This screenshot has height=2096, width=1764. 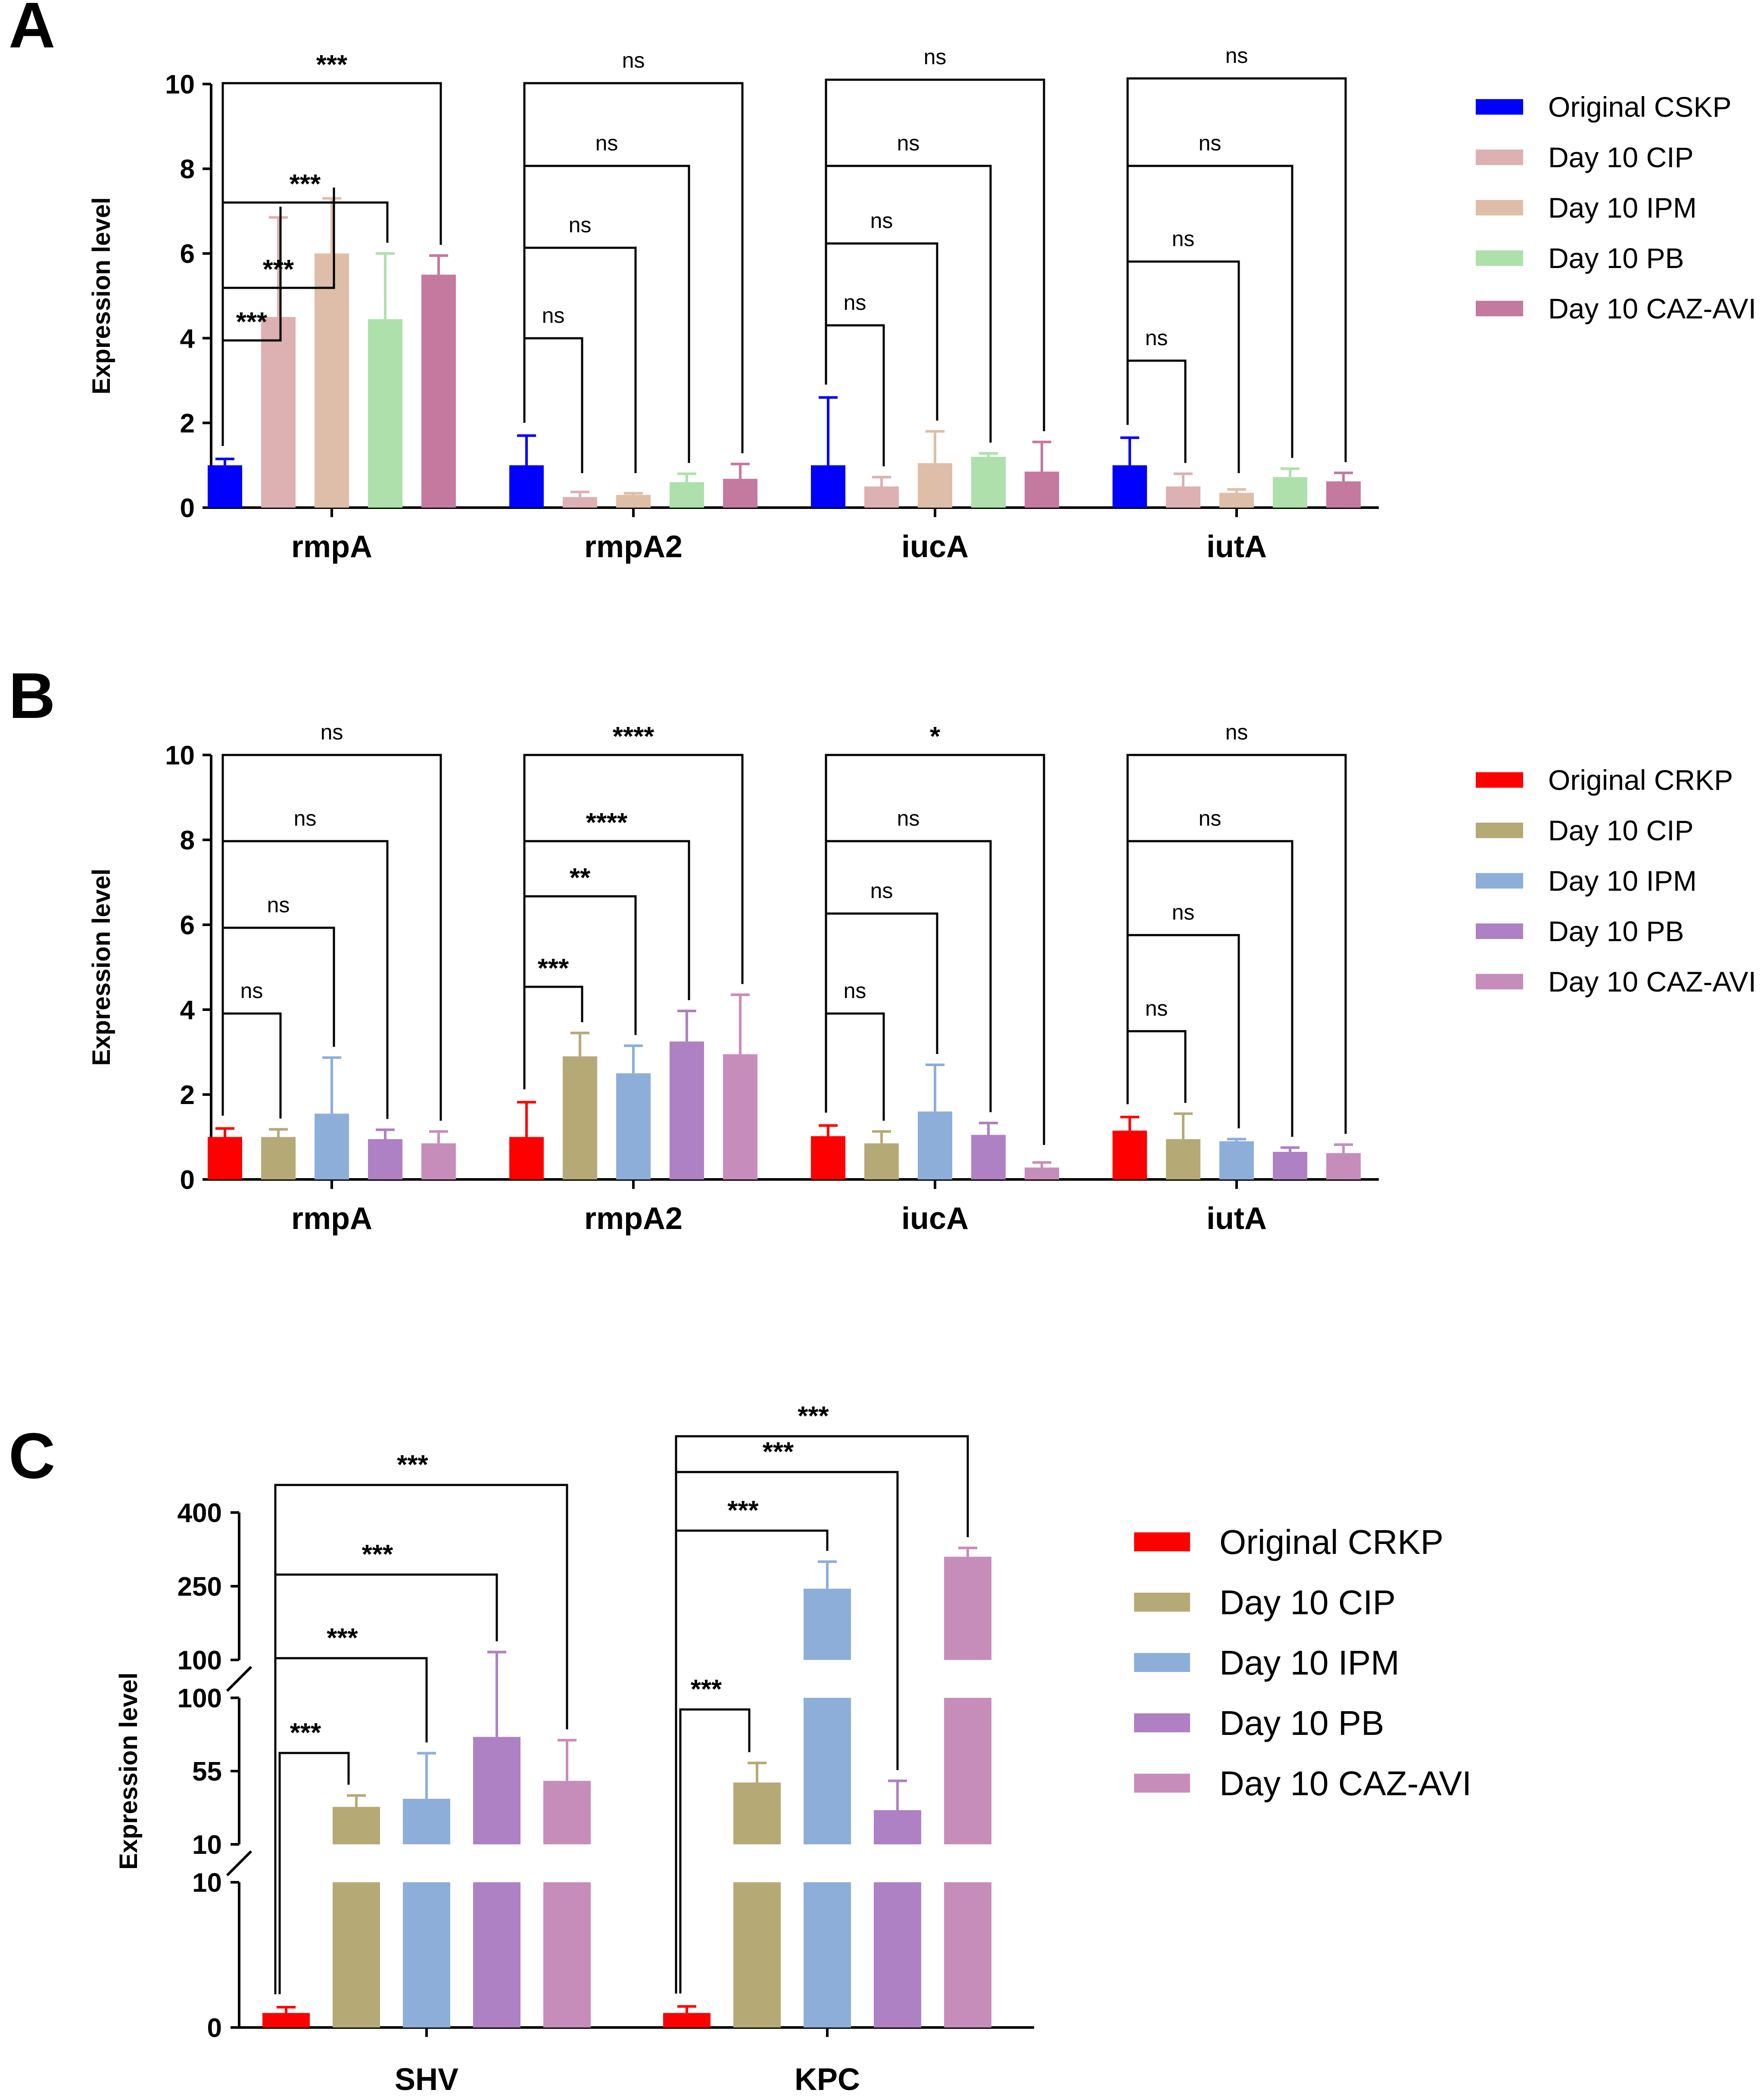 I want to click on significance-label-A-rmpA2-4: ns, so click(x=633, y=60).